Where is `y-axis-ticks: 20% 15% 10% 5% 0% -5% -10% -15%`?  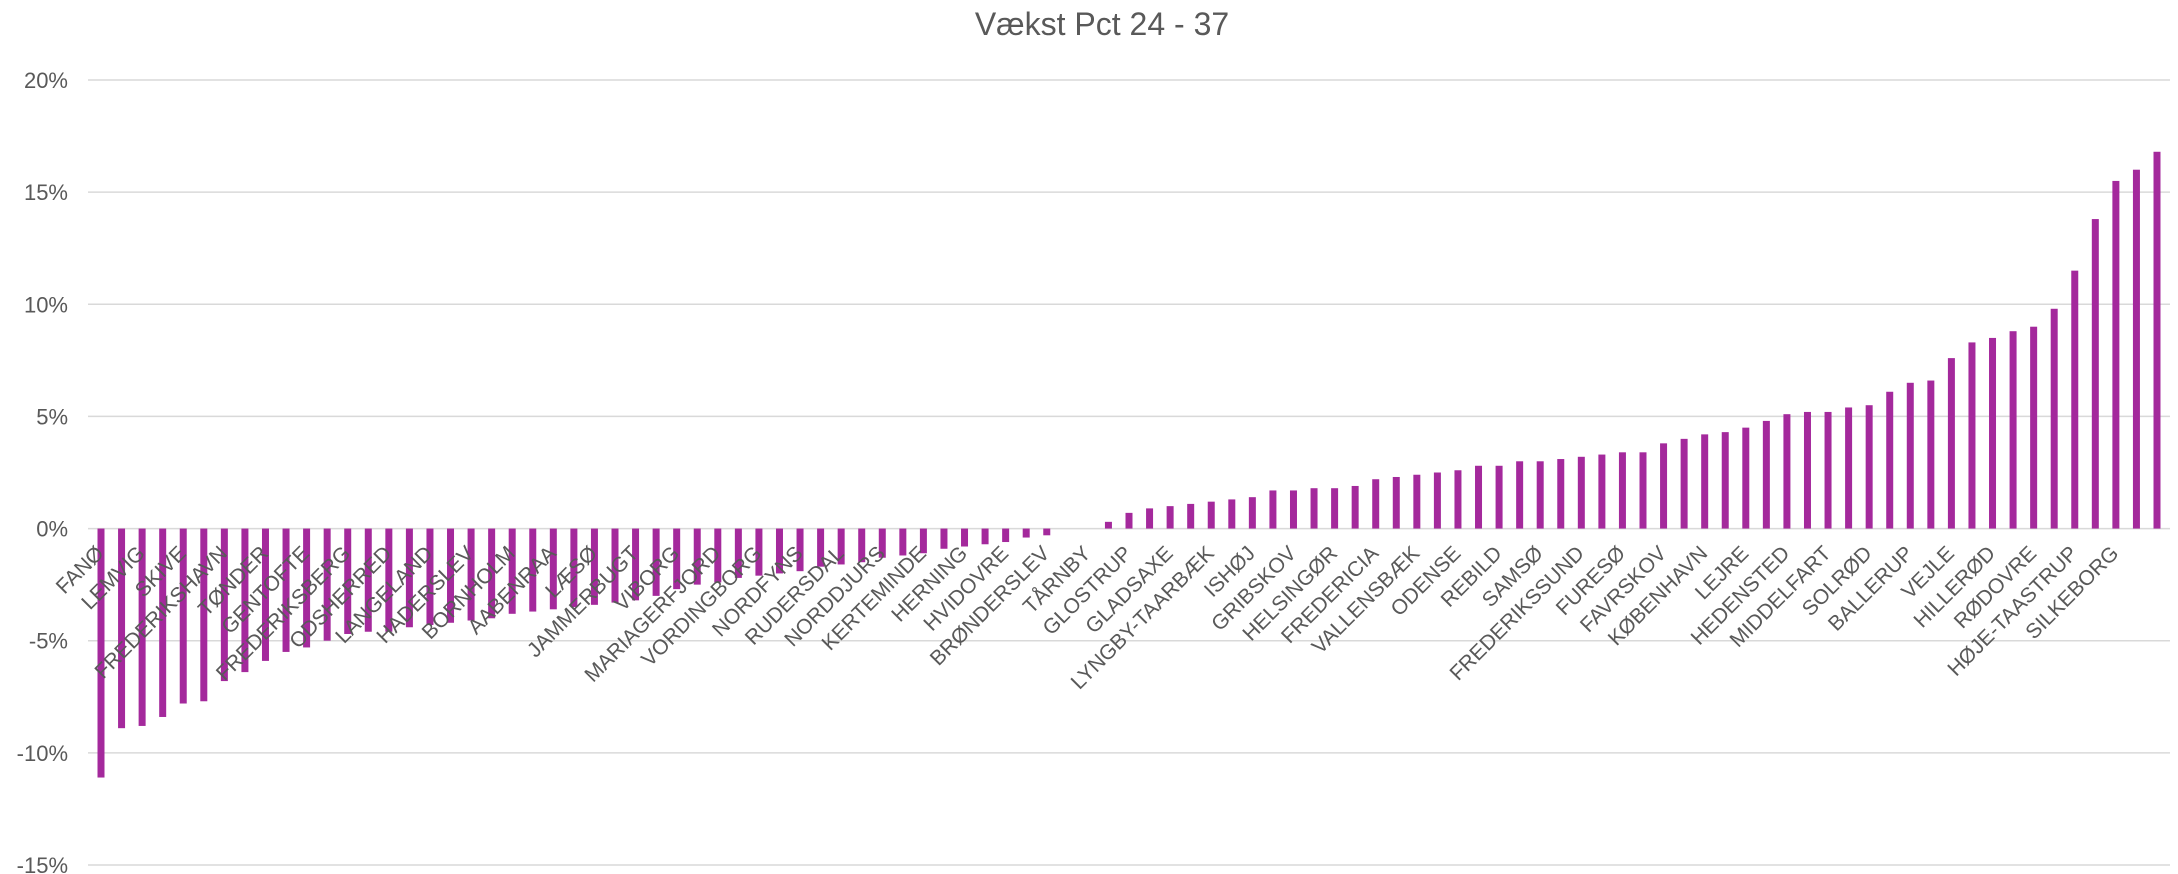
y-axis-ticks: 20% 15% 10% 5% 0% -5% -10% -15% is located at coordinates (42, 471).